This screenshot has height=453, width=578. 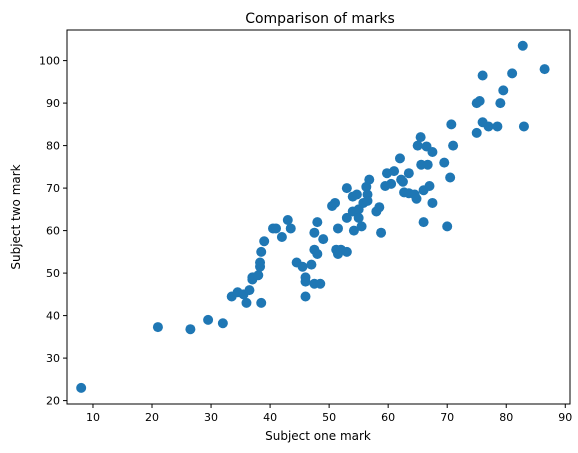 What do you see at coordinates (16, 216) in the screenshot?
I see `y-axis-label: Subject two mark` at bounding box center [16, 216].